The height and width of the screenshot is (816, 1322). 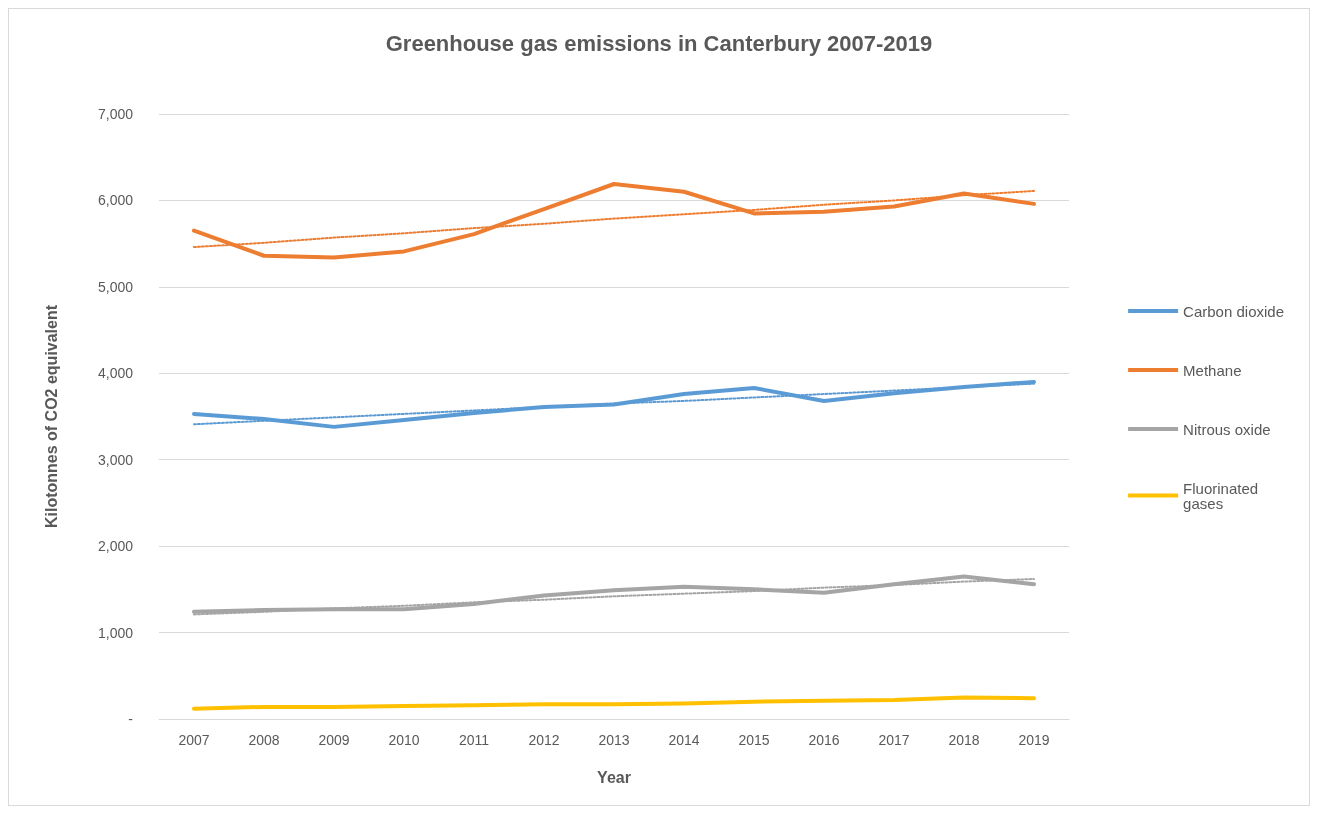 I want to click on x-tick-label: 2013, so click(x=614, y=740).